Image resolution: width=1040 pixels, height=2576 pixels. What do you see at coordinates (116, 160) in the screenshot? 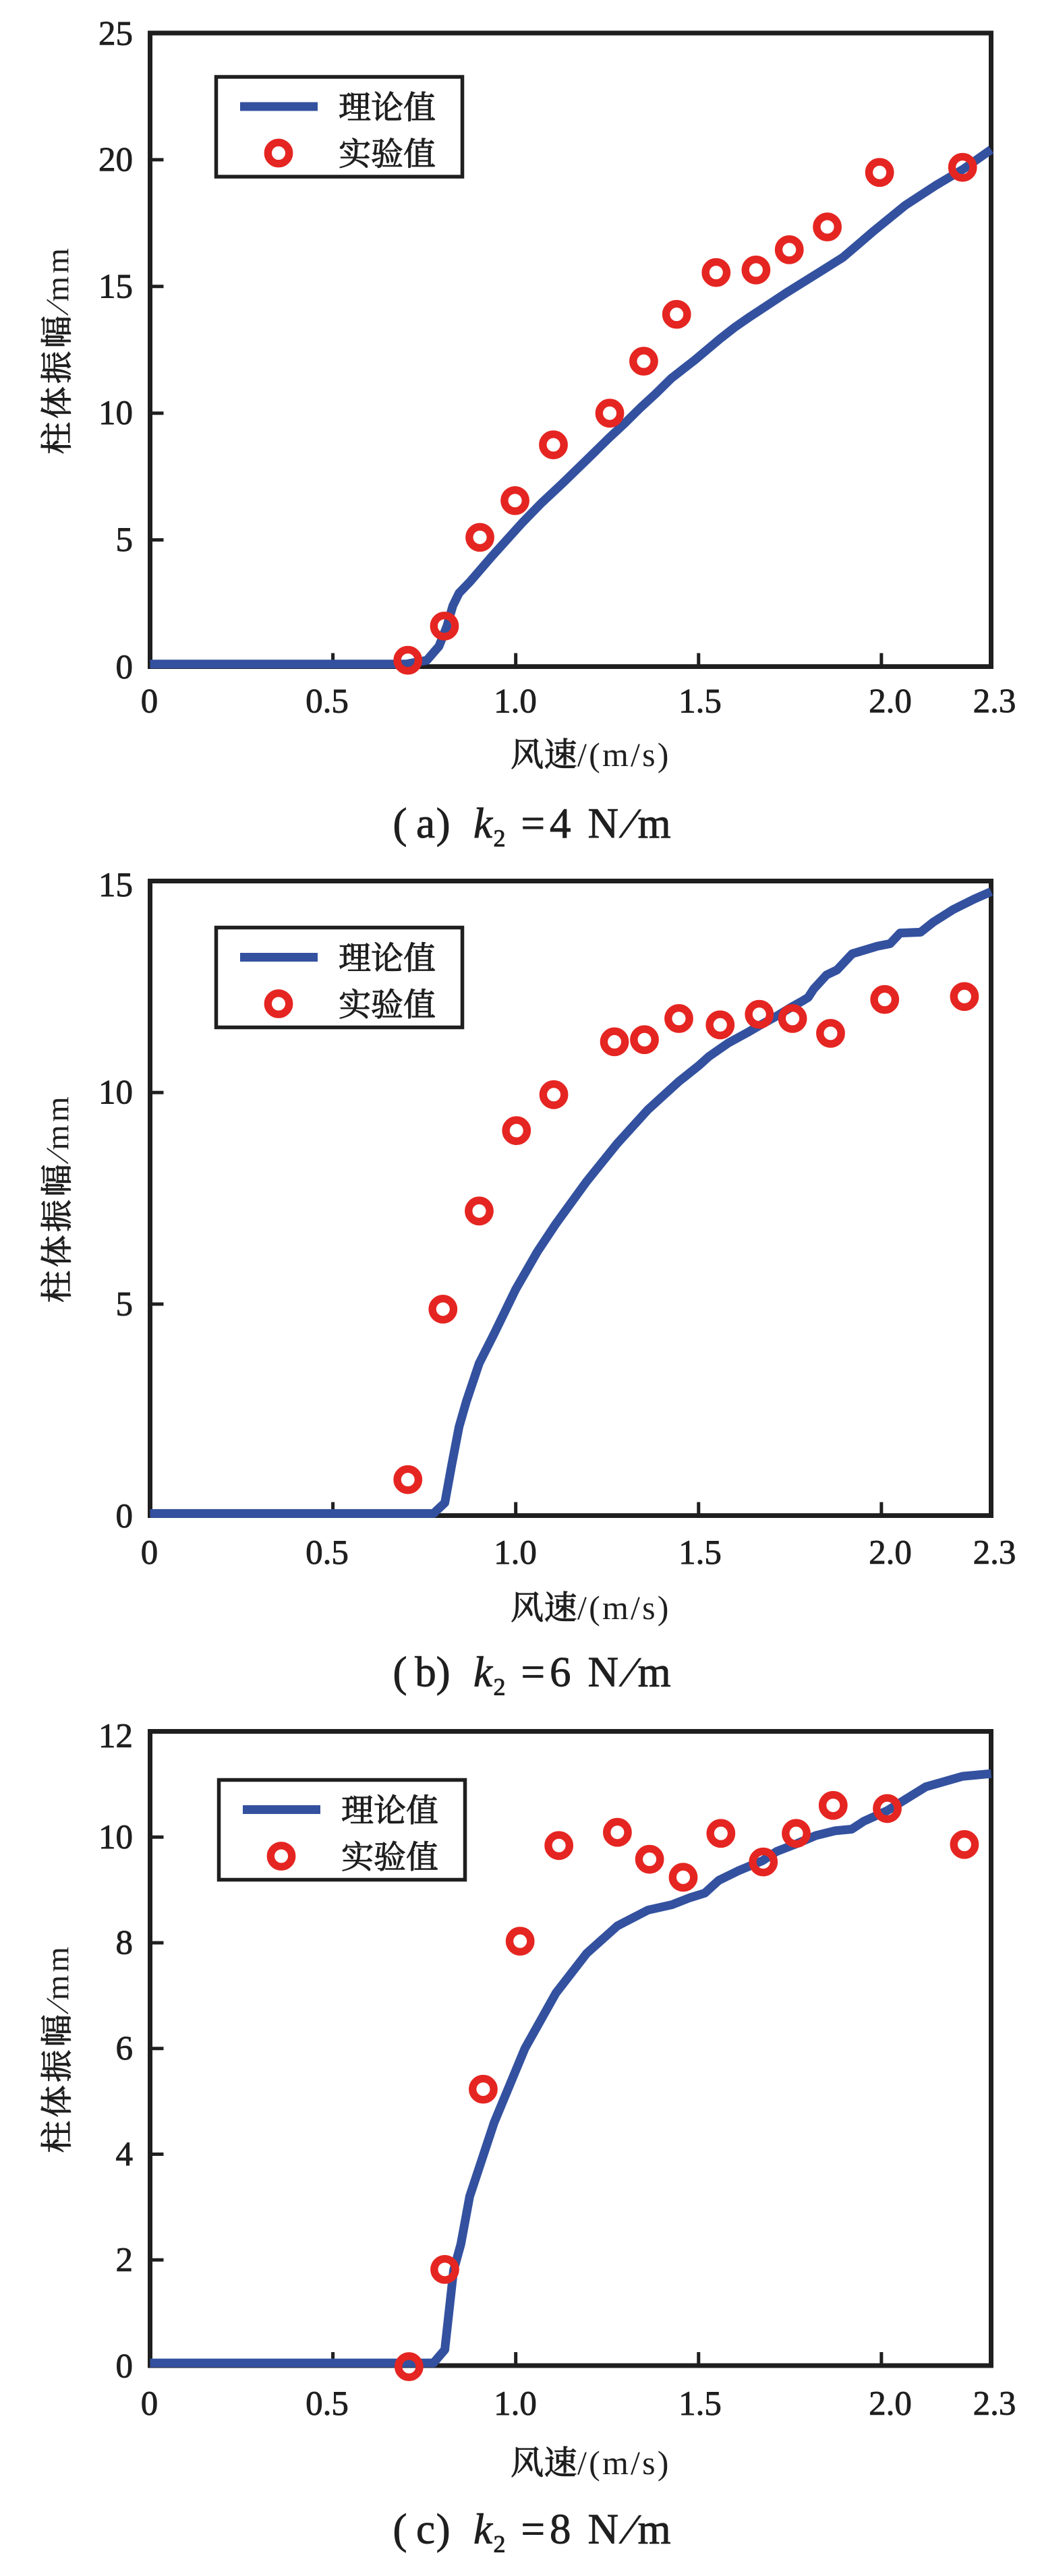
I see `svg-text: 20` at bounding box center [116, 160].